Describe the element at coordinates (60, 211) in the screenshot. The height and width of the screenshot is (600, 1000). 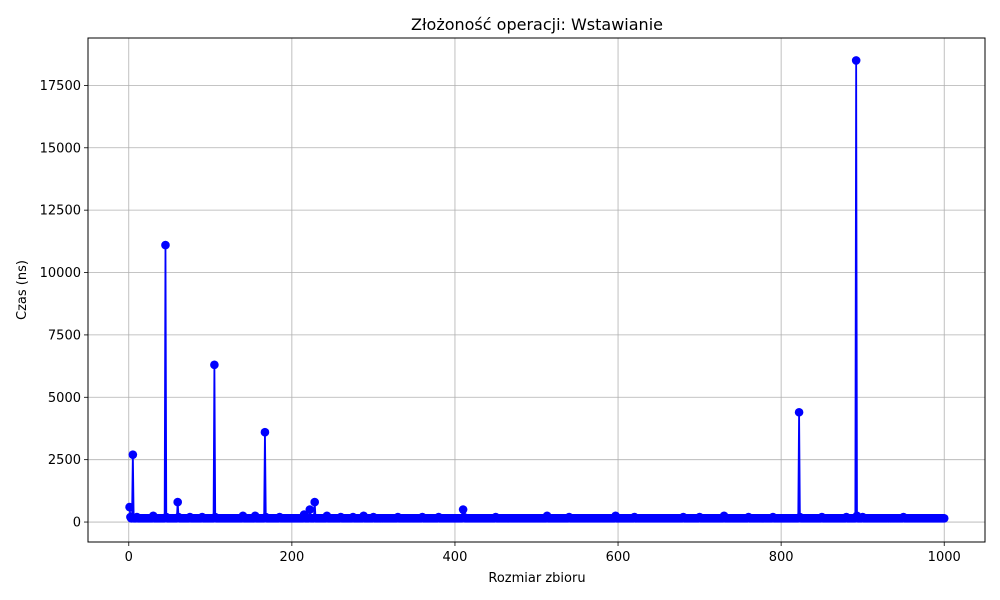
I see `y-tick-label: 12500` at that location.